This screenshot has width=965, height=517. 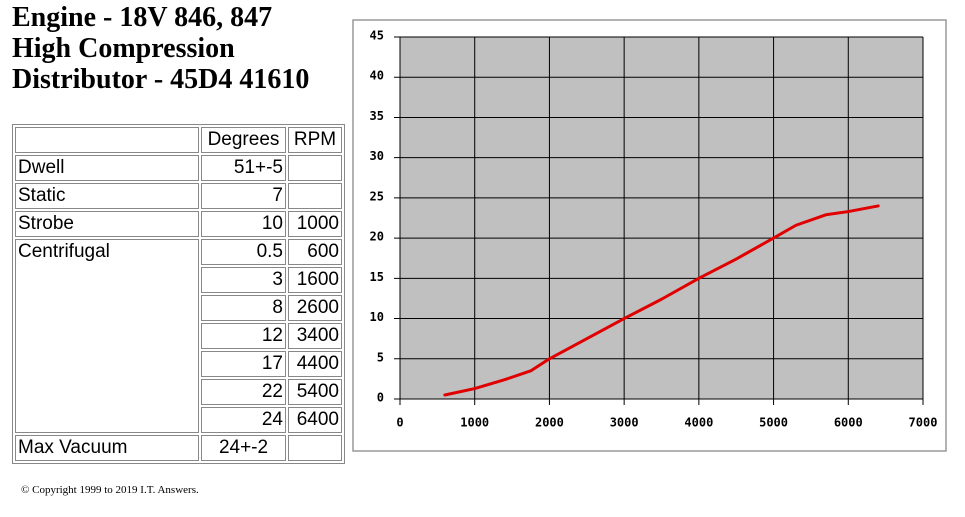 I want to click on cell: 6400, so click(x=315, y=420).